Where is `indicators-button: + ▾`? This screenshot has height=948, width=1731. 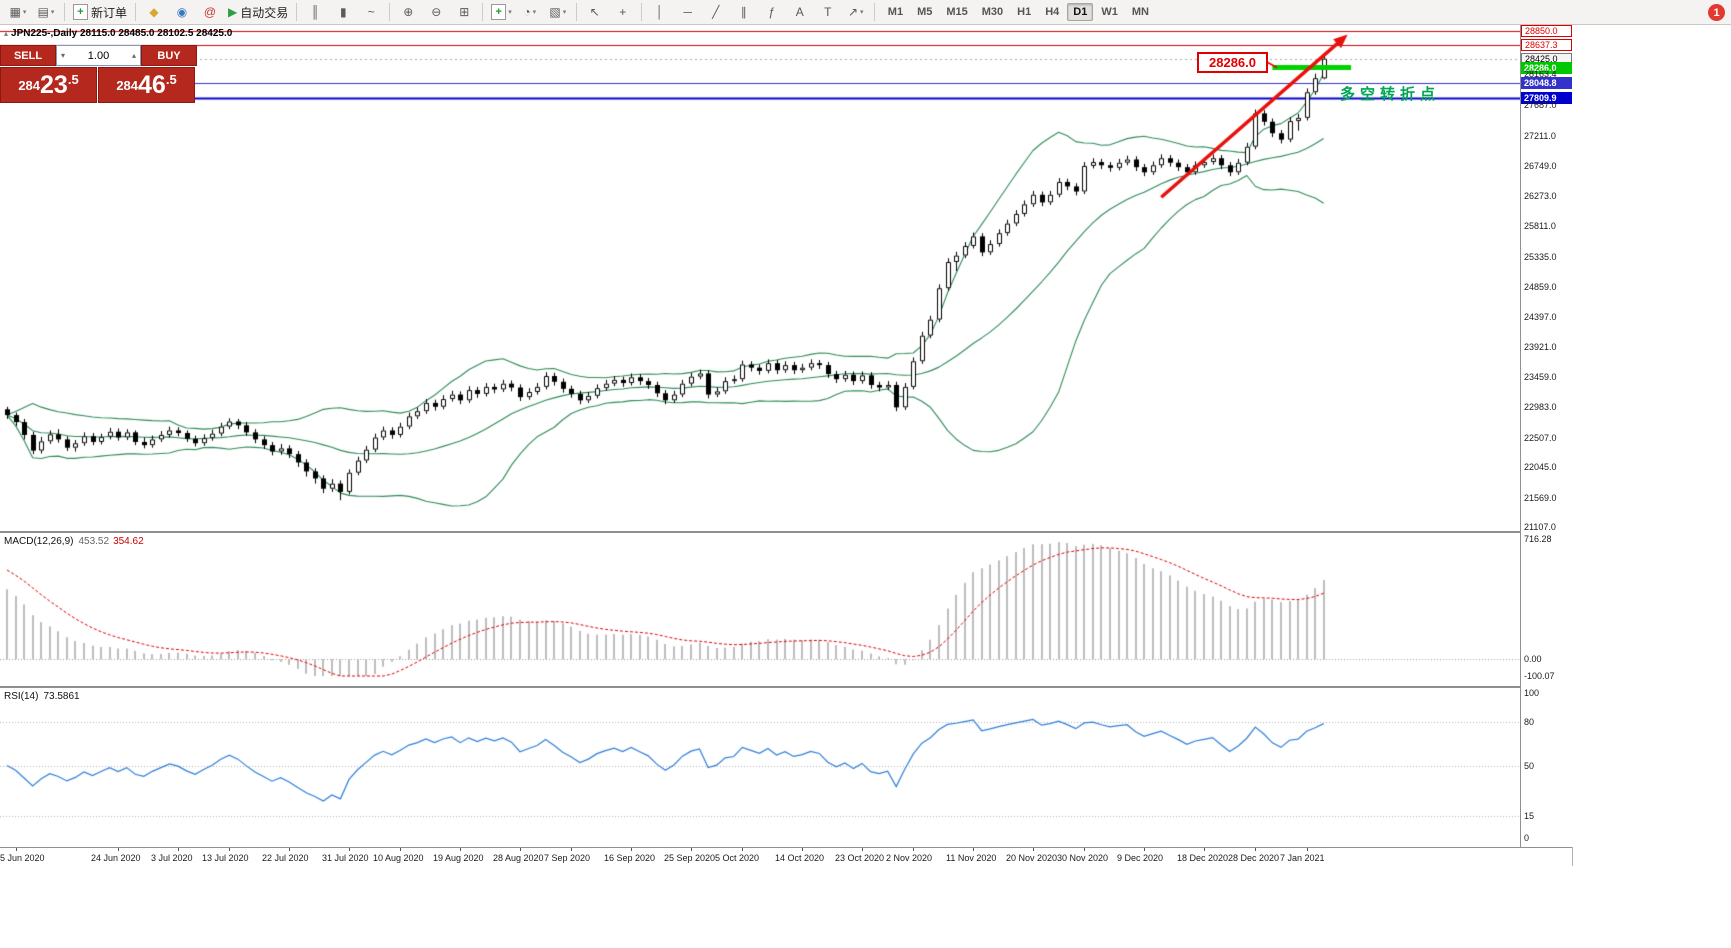
indicators-button: + ▾ is located at coordinates (501, 12).